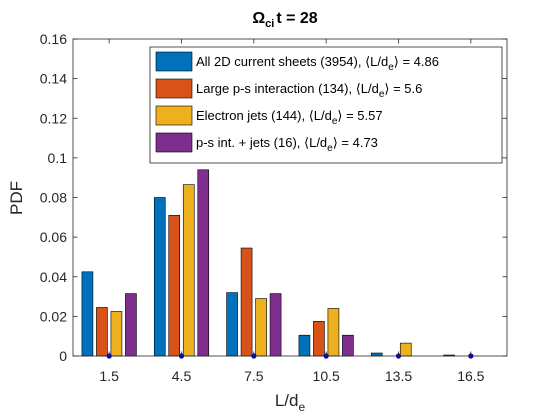  I want to click on y-tick-label: 0.16, so click(53, 39).